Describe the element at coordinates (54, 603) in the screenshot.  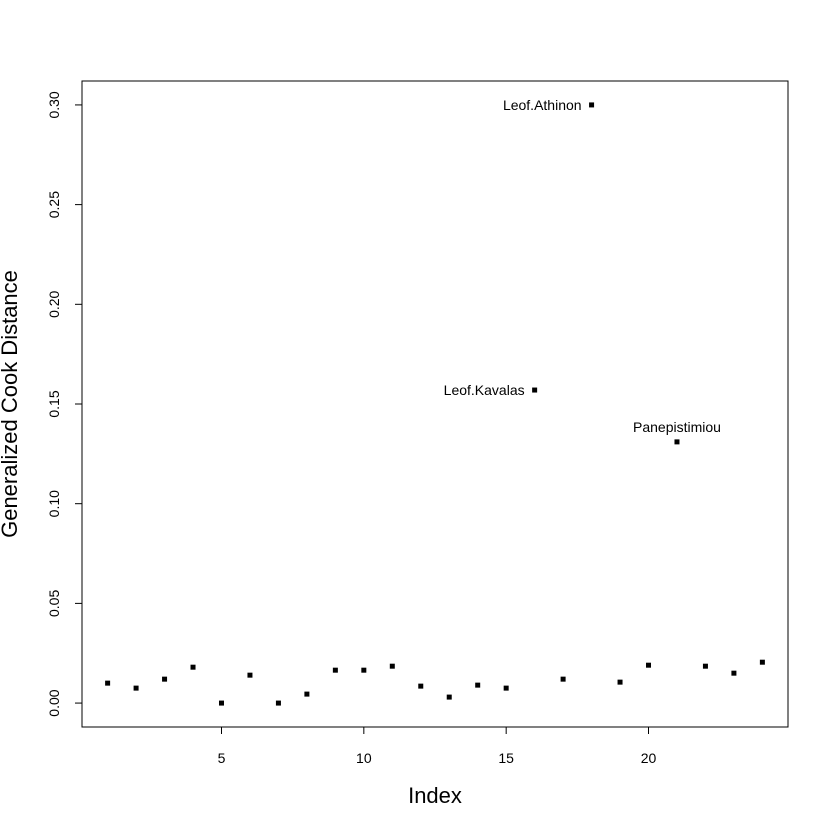
I see `y-tick-label: 0.05` at that location.